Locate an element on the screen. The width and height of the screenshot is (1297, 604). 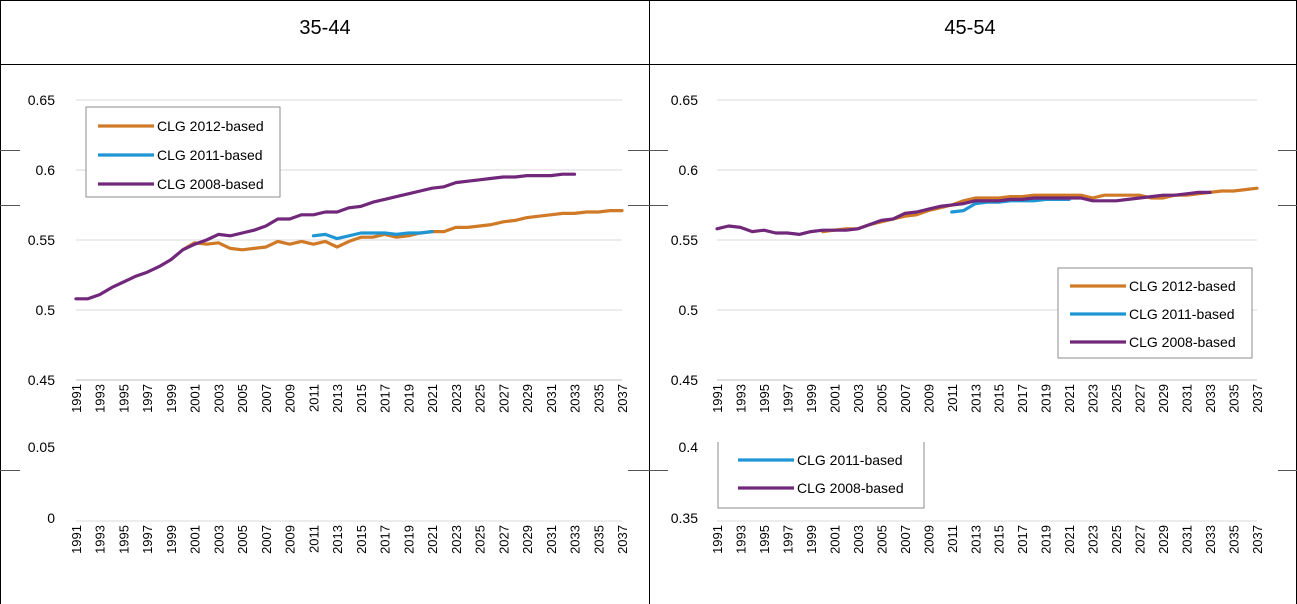
ghost-legend: CLG 2011-based CLG 2008-based is located at coordinates (821, 475).